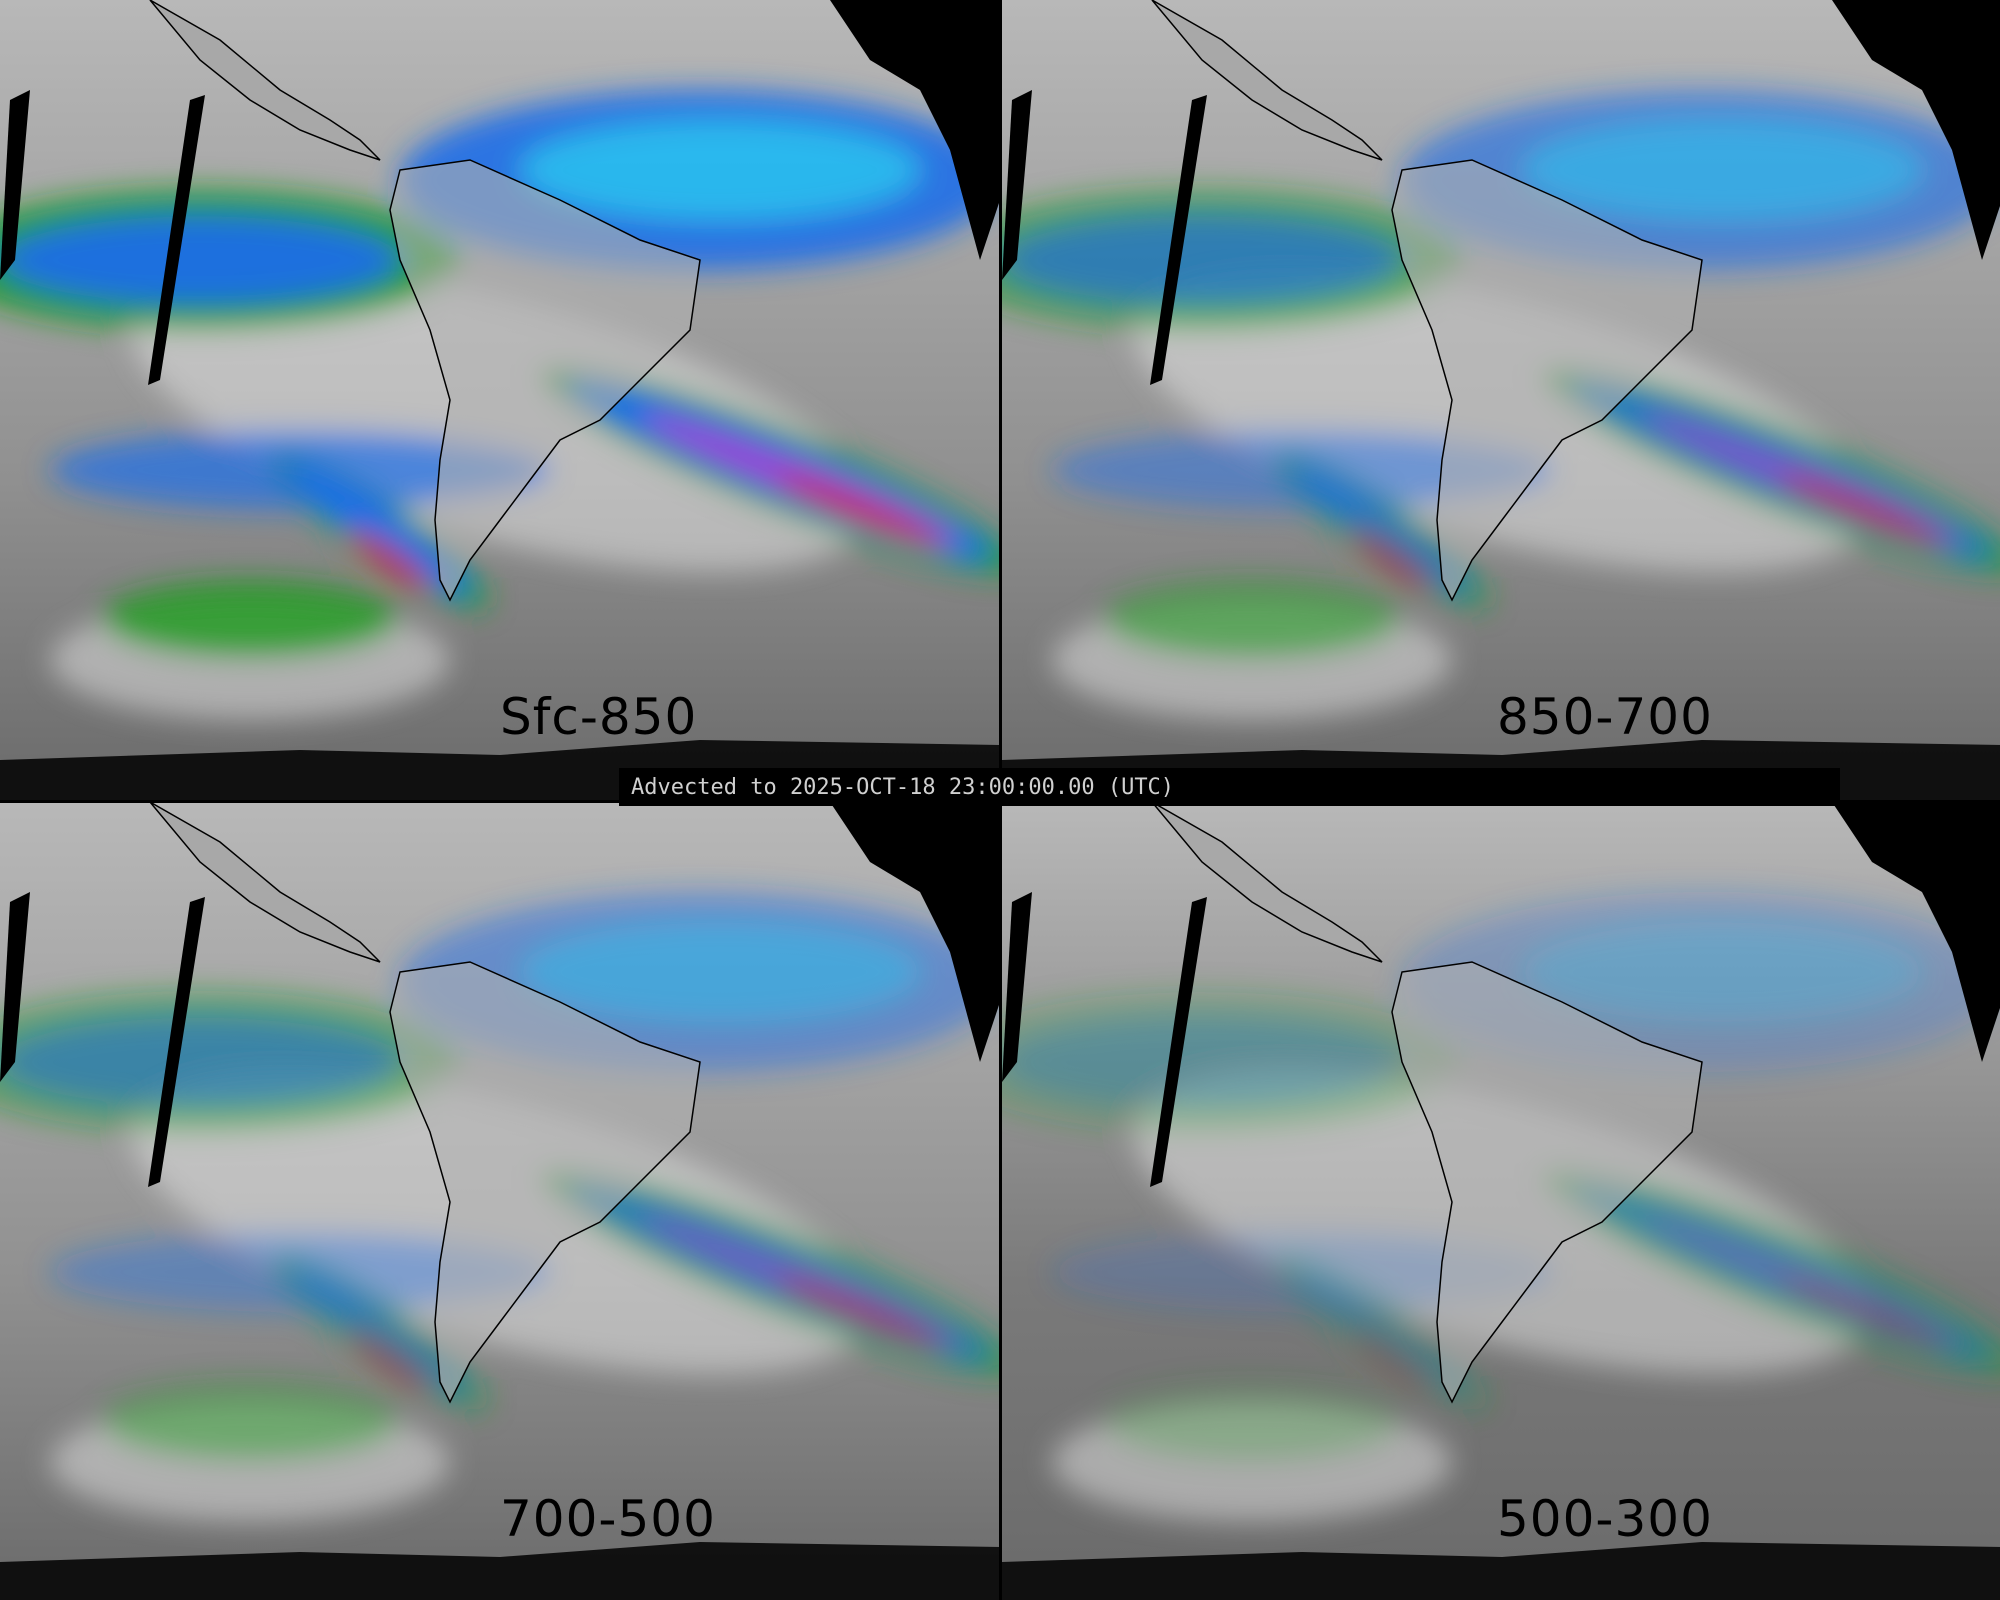 This screenshot has height=1600, width=2000. Describe the element at coordinates (1605, 717) in the screenshot. I see `layer-label-850-700: 850-700` at that location.